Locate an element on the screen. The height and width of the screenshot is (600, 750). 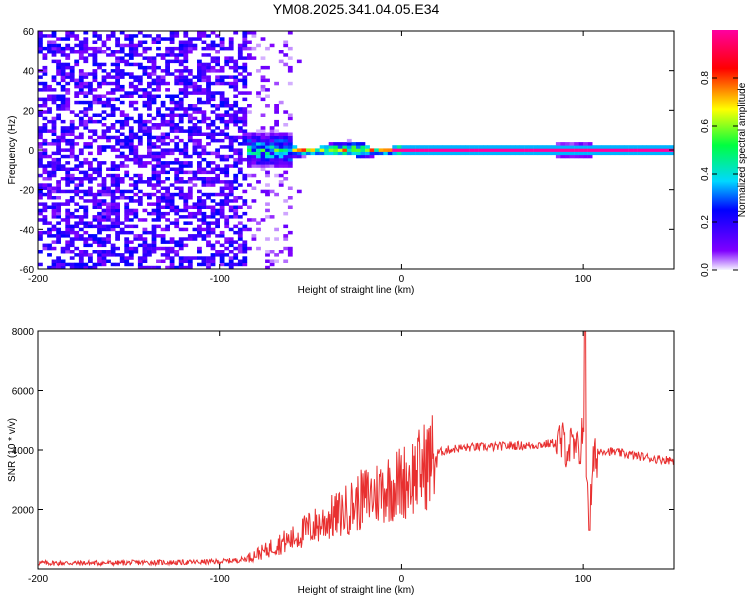
x-tick-label: -200 is located at coordinates (38, 279).